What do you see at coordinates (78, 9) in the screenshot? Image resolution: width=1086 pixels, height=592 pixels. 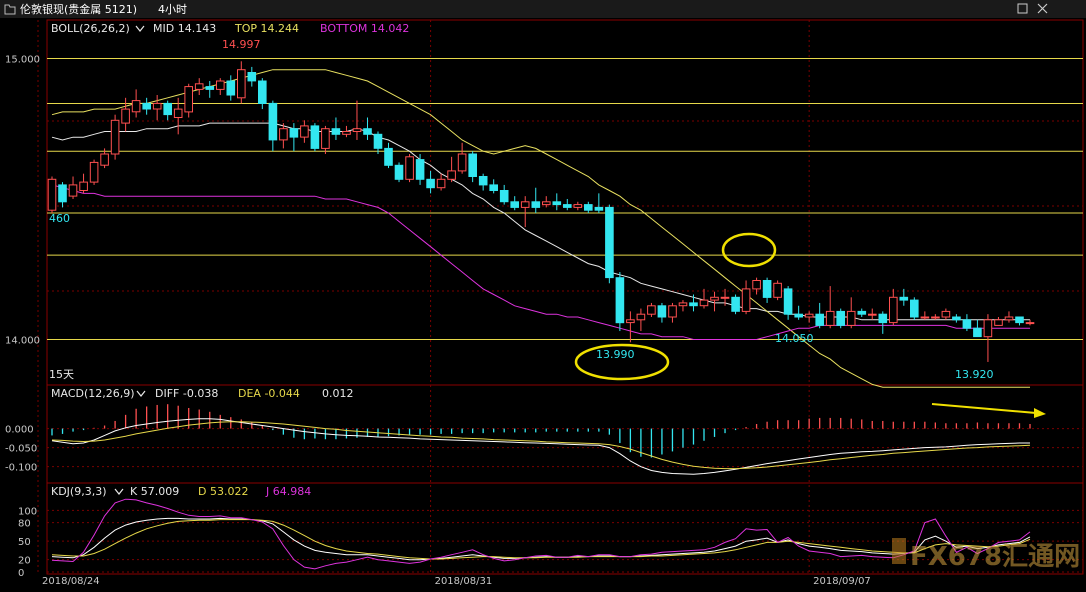 I see `chart-title: 伦敦银现(贵金属 5121)` at bounding box center [78, 9].